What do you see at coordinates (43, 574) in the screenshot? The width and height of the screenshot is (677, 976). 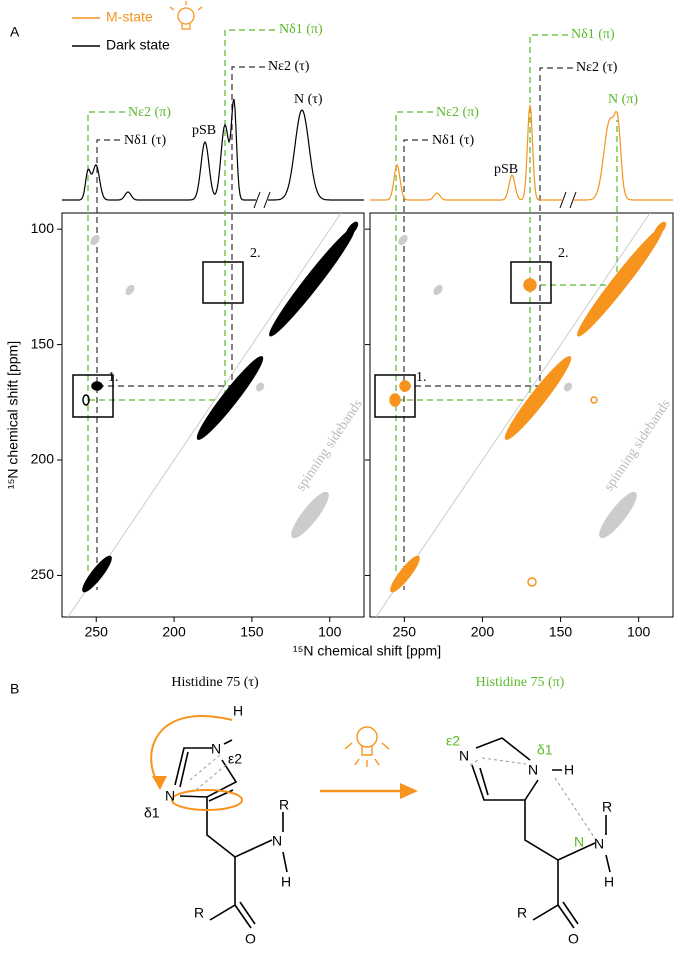 I see `y-tick-label: 250` at bounding box center [43, 574].